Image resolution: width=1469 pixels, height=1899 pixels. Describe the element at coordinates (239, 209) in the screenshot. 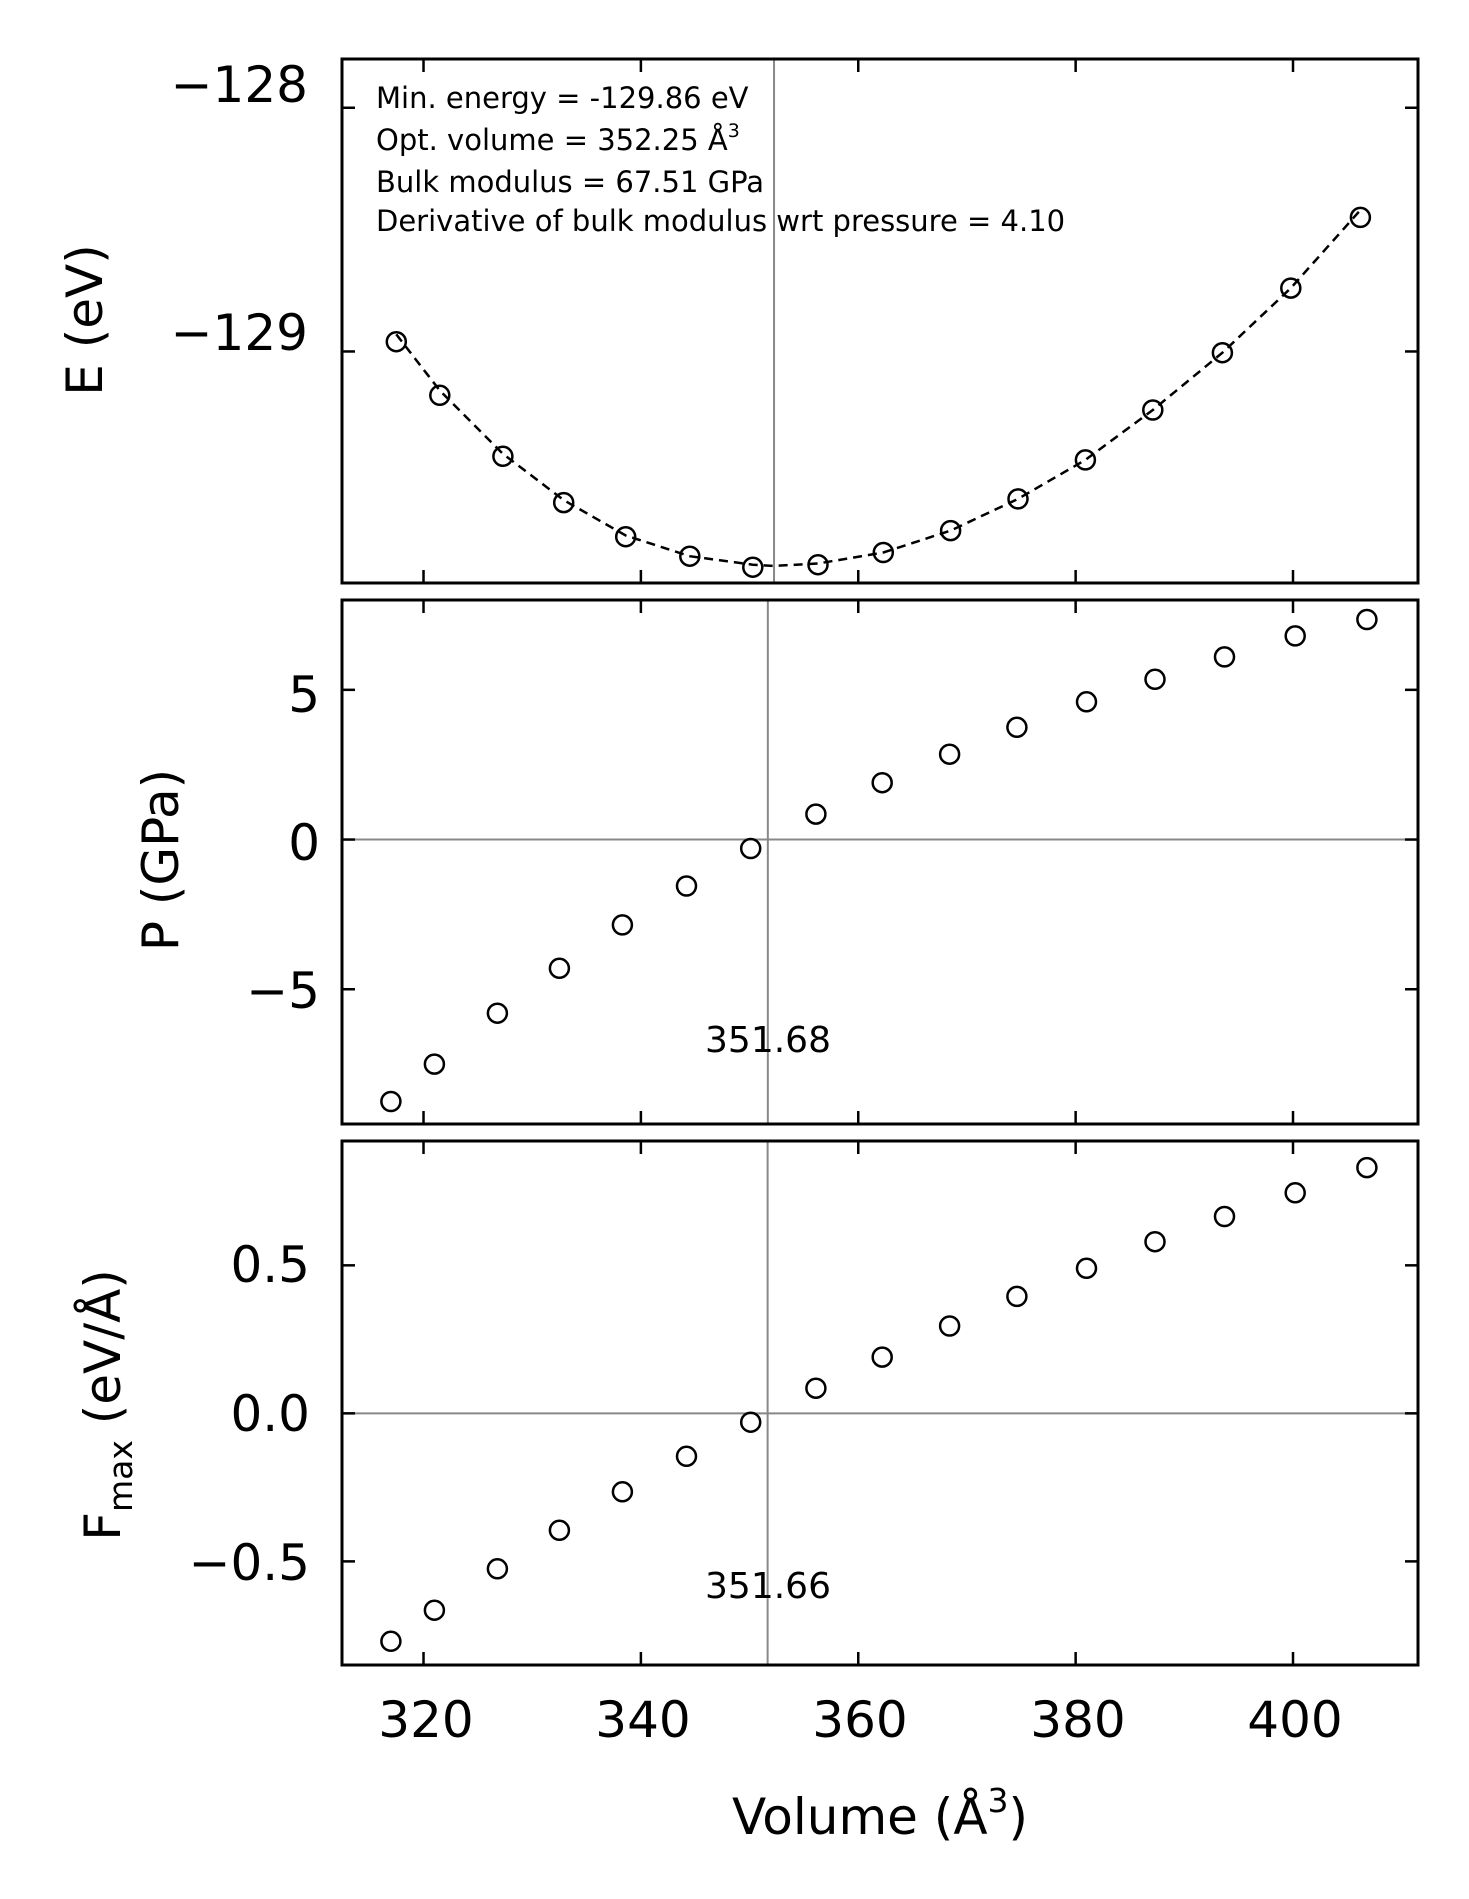

I see `energy-ytick-labels: −128 −129` at that location.